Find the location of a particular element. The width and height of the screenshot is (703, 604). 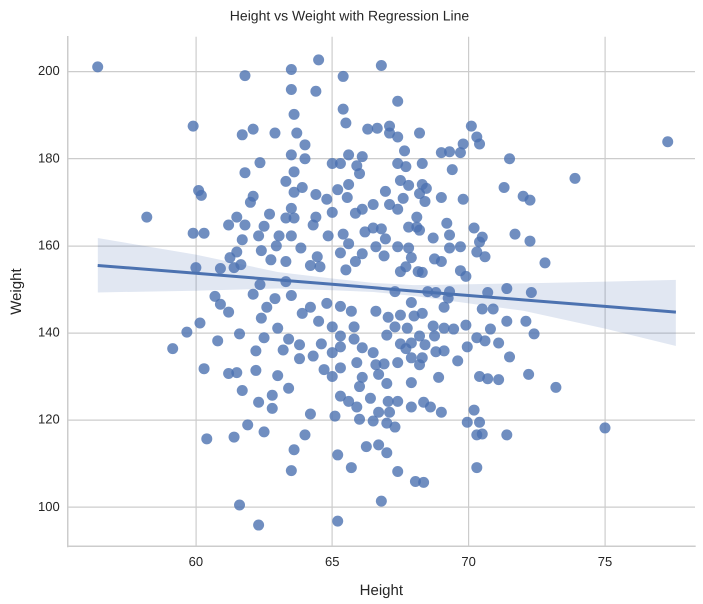

x-tick-label: 65 is located at coordinates (332, 561).